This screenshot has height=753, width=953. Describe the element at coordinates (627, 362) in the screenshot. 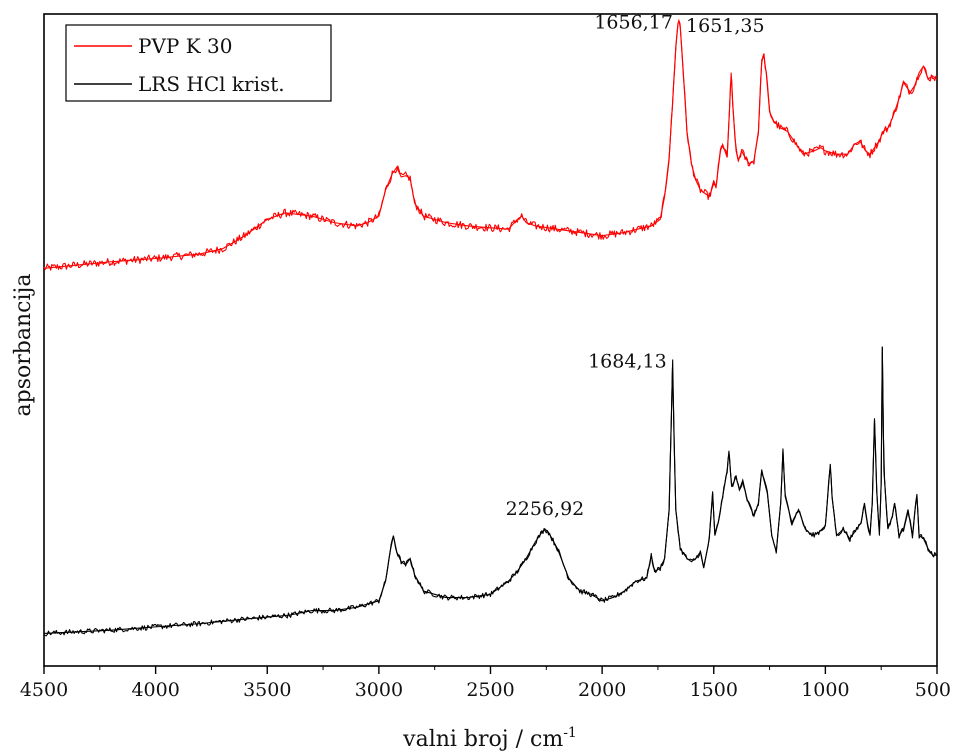

I see `peak-label-1684-13: 1684,13` at that location.